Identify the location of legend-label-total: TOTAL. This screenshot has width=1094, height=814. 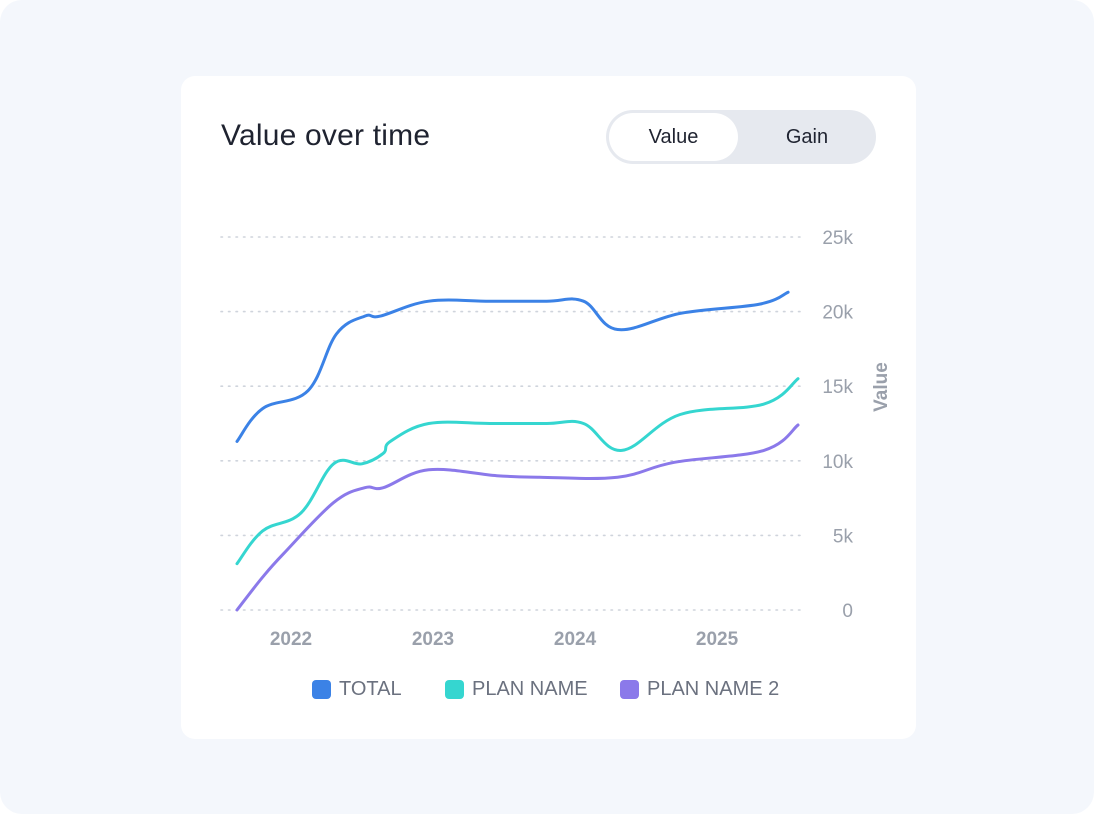
(370, 688).